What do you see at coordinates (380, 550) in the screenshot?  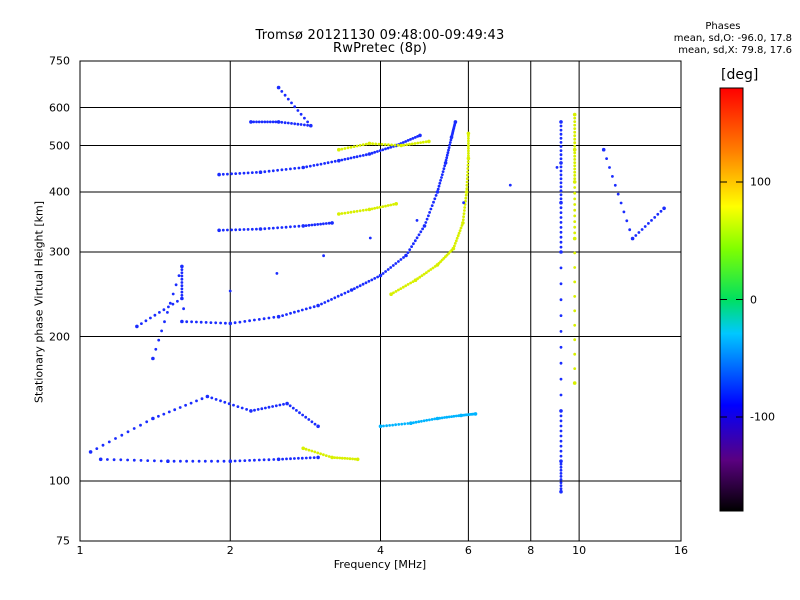 I see `x-tick-label: 4` at bounding box center [380, 550].